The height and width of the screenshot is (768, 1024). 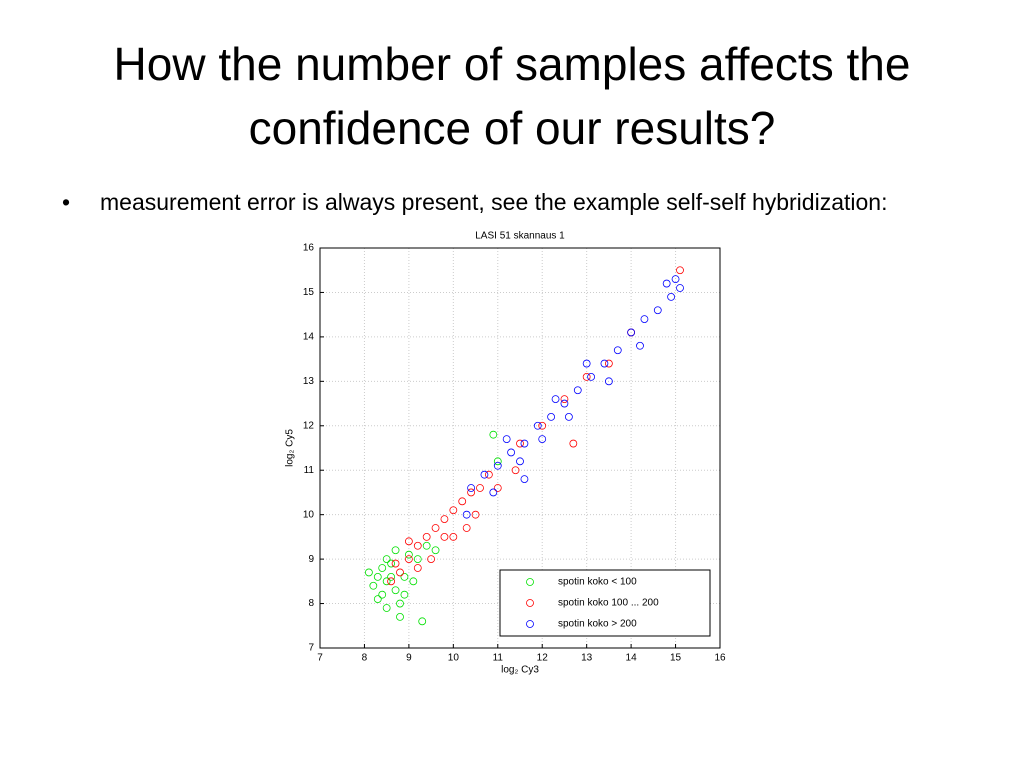 What do you see at coordinates (543, 658) in the screenshot?
I see `x-tick-label: 12` at bounding box center [543, 658].